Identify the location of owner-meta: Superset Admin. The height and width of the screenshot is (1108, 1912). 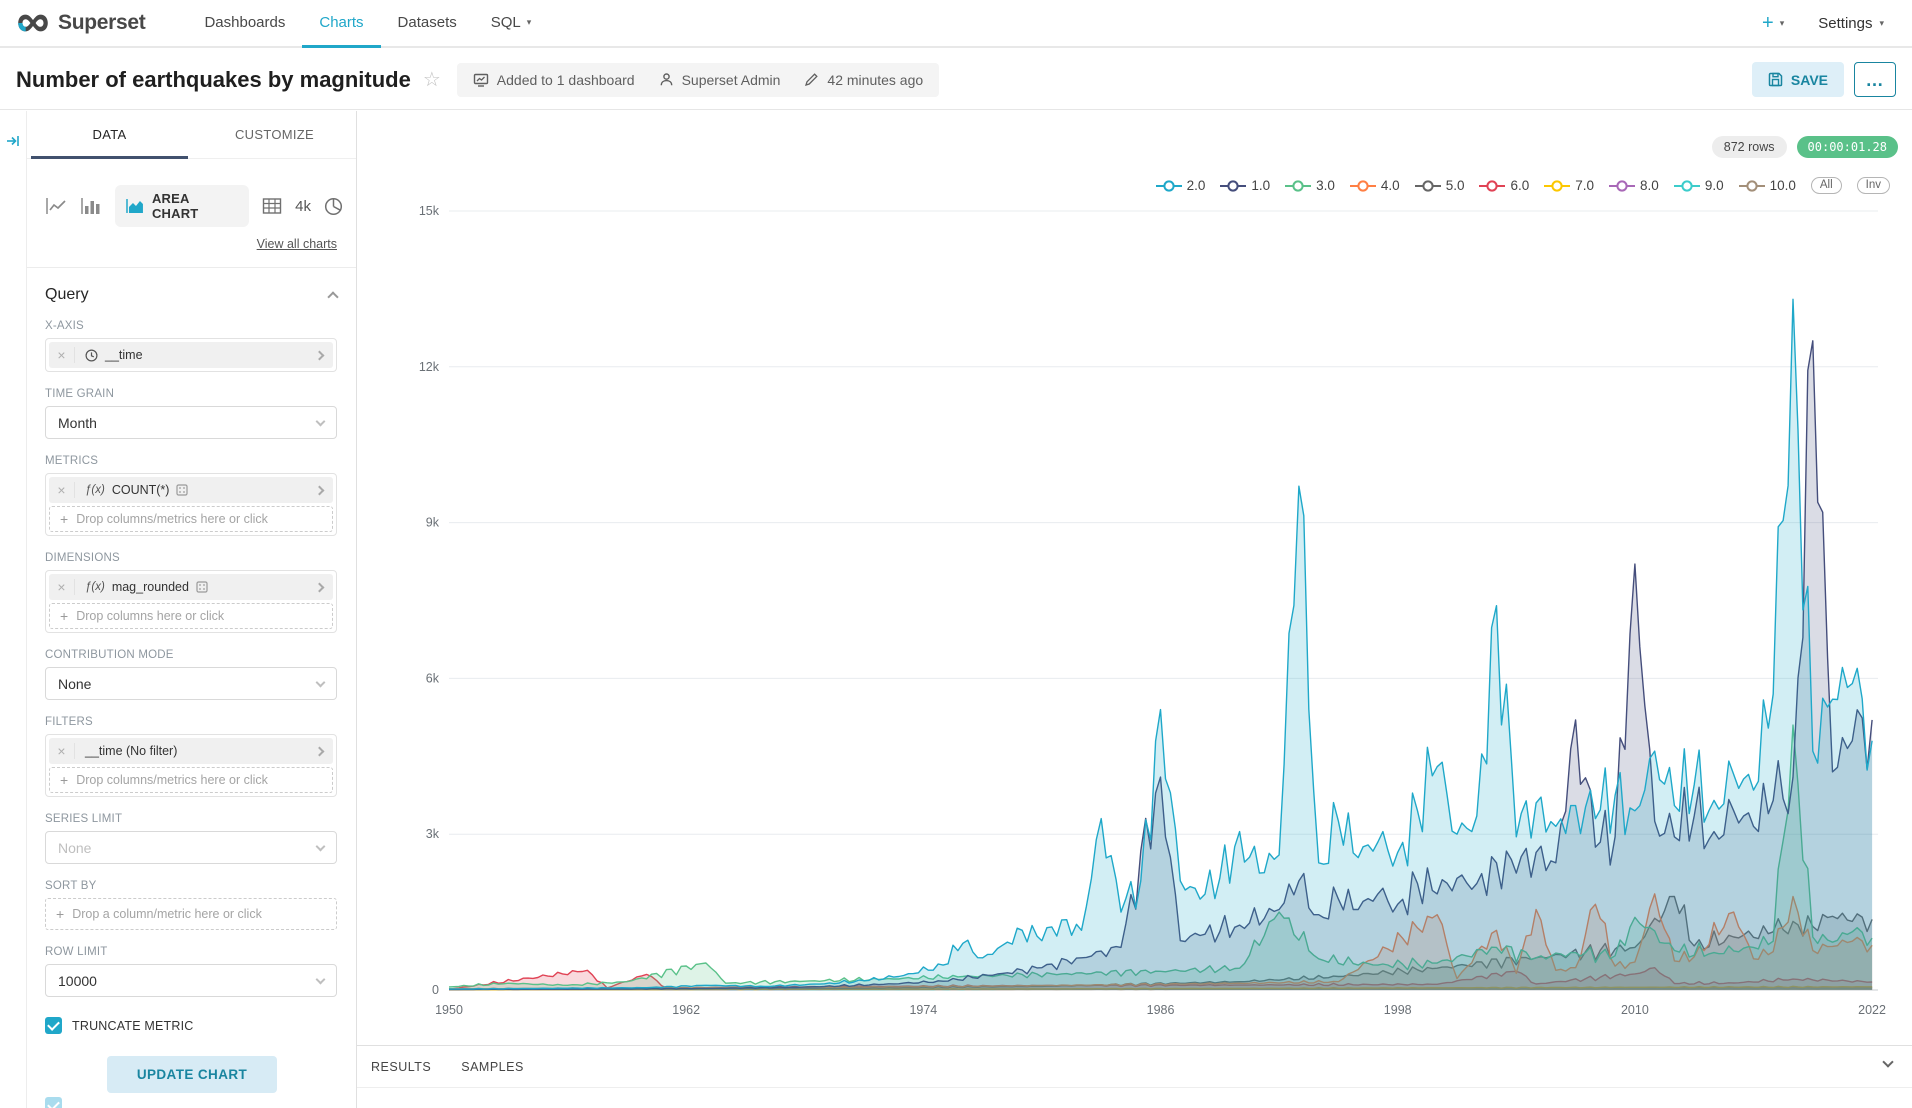
(719, 80).